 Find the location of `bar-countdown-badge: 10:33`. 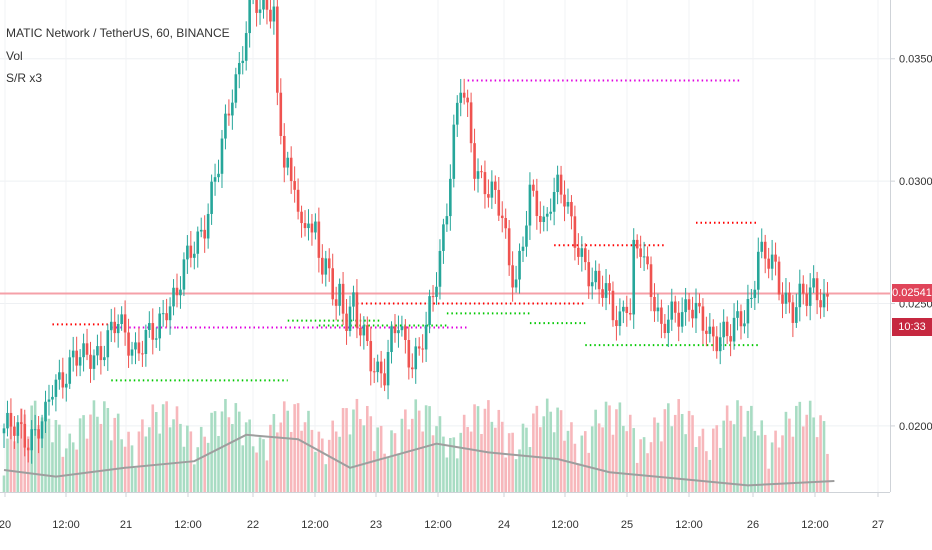

bar-countdown-badge: 10:33 is located at coordinates (912, 327).